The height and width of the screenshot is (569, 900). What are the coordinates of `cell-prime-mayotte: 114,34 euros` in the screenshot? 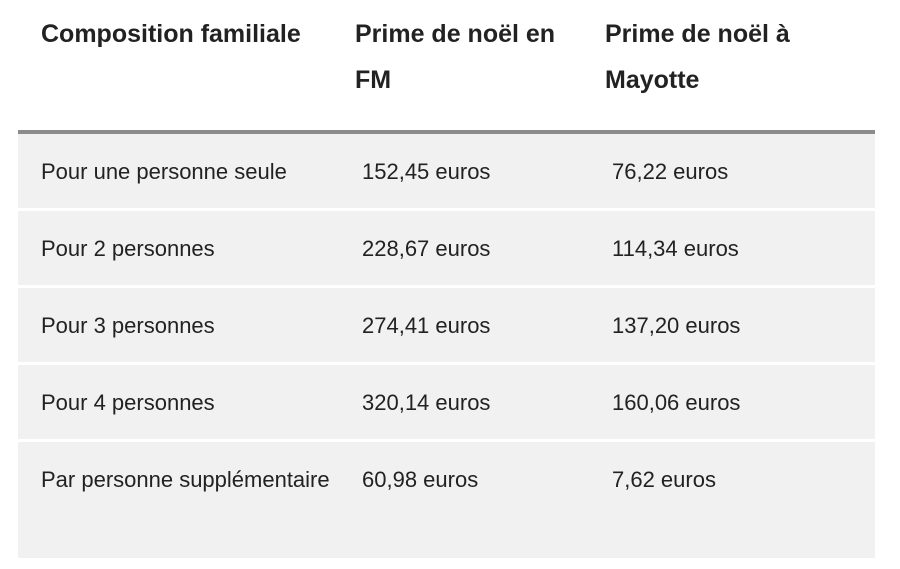 It's located at (732, 248).